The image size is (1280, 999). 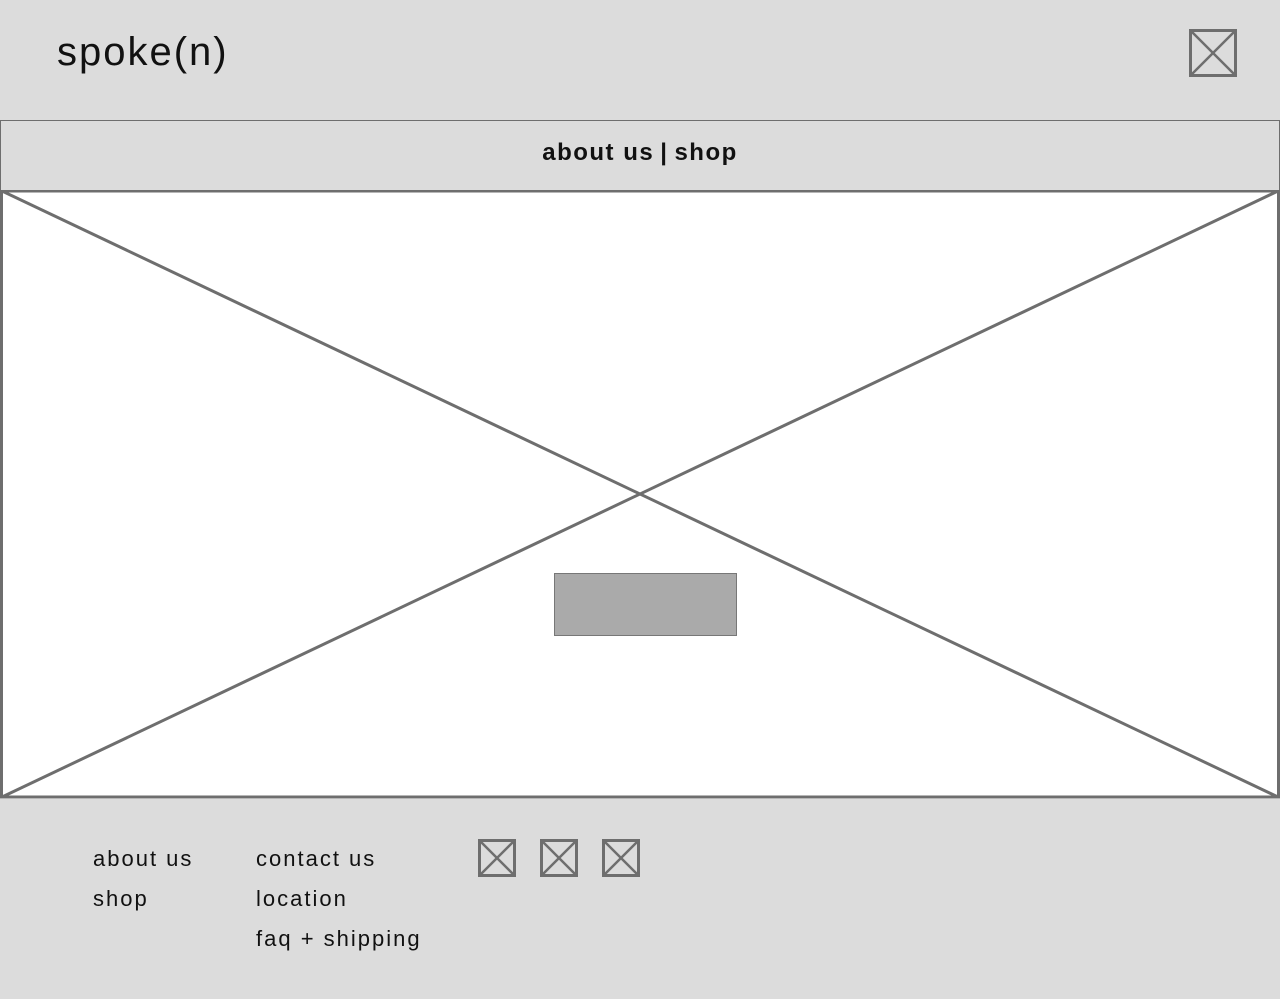 What do you see at coordinates (121, 898) in the screenshot?
I see `footer-link-shop: shop` at bounding box center [121, 898].